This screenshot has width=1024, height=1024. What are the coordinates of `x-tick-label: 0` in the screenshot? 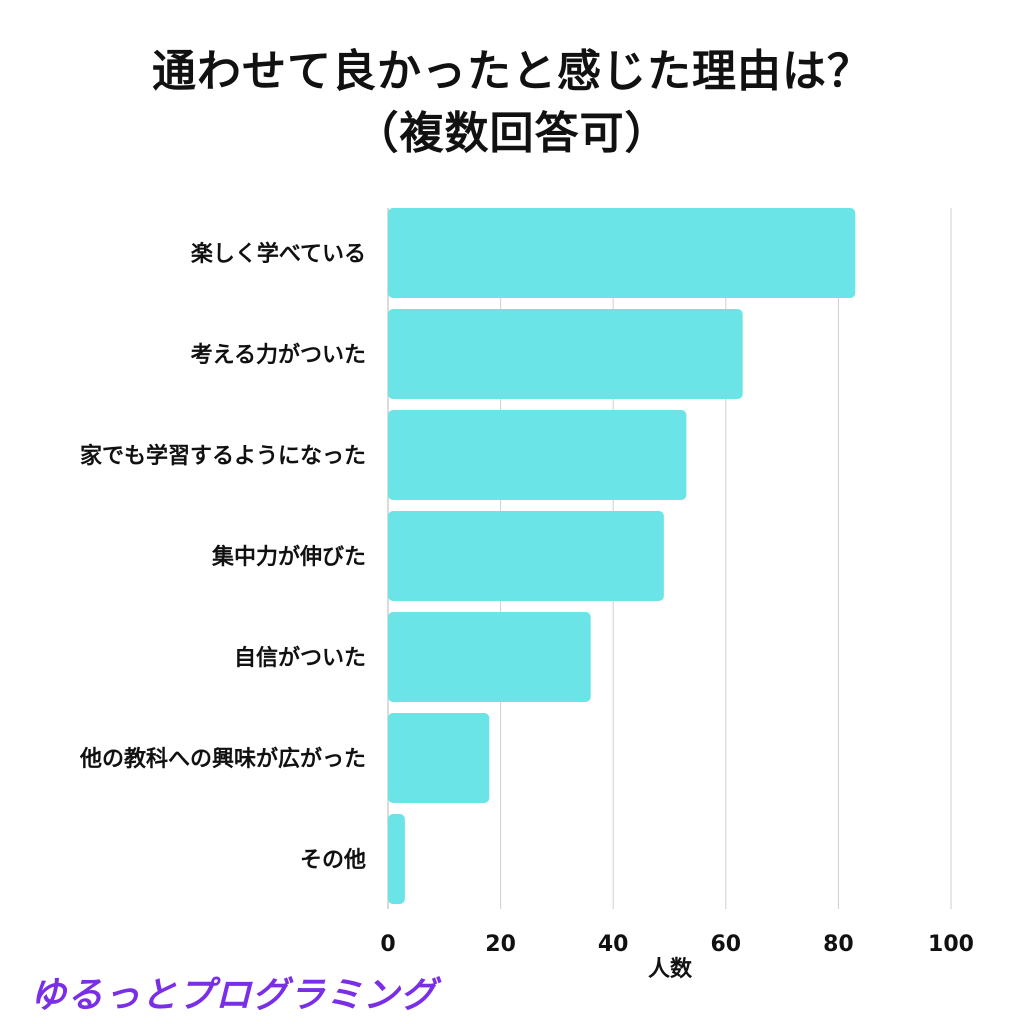 It's located at (387, 944).